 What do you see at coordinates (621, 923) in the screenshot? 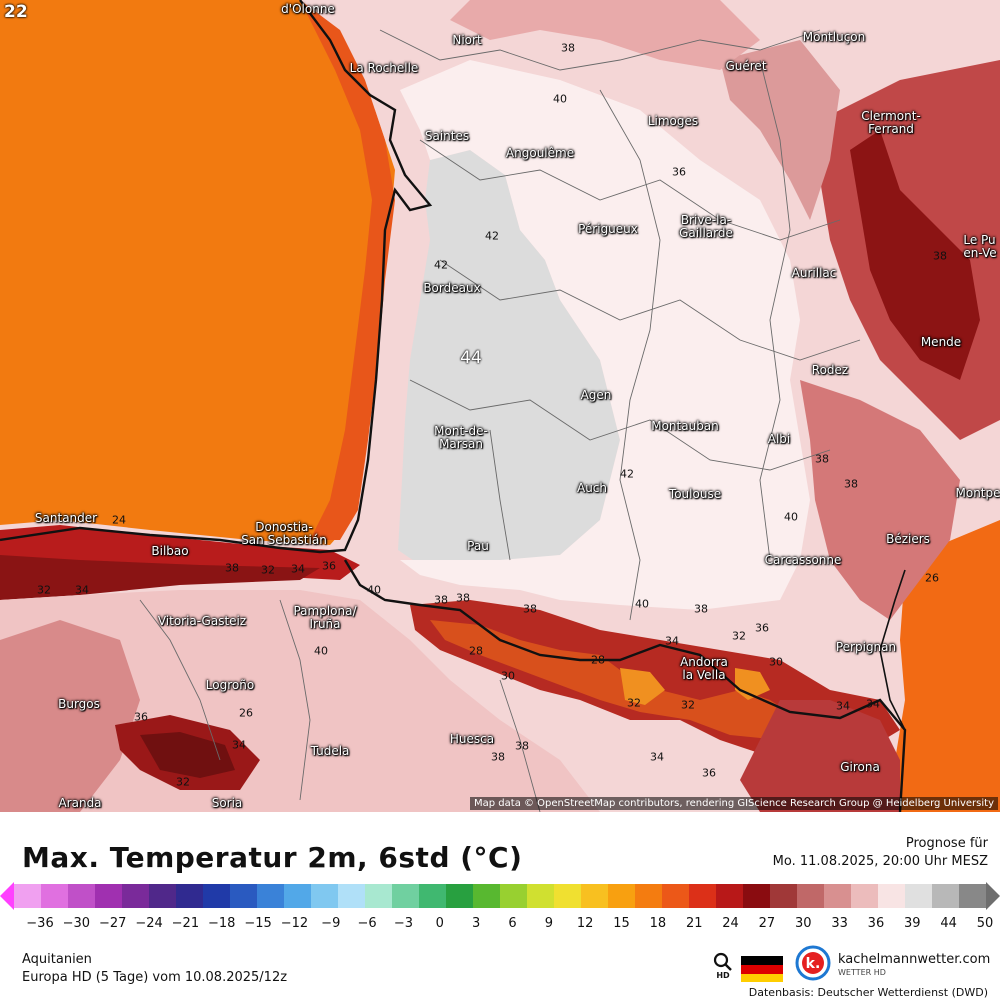
I see `colorbar-tick-label: 15` at bounding box center [621, 923].